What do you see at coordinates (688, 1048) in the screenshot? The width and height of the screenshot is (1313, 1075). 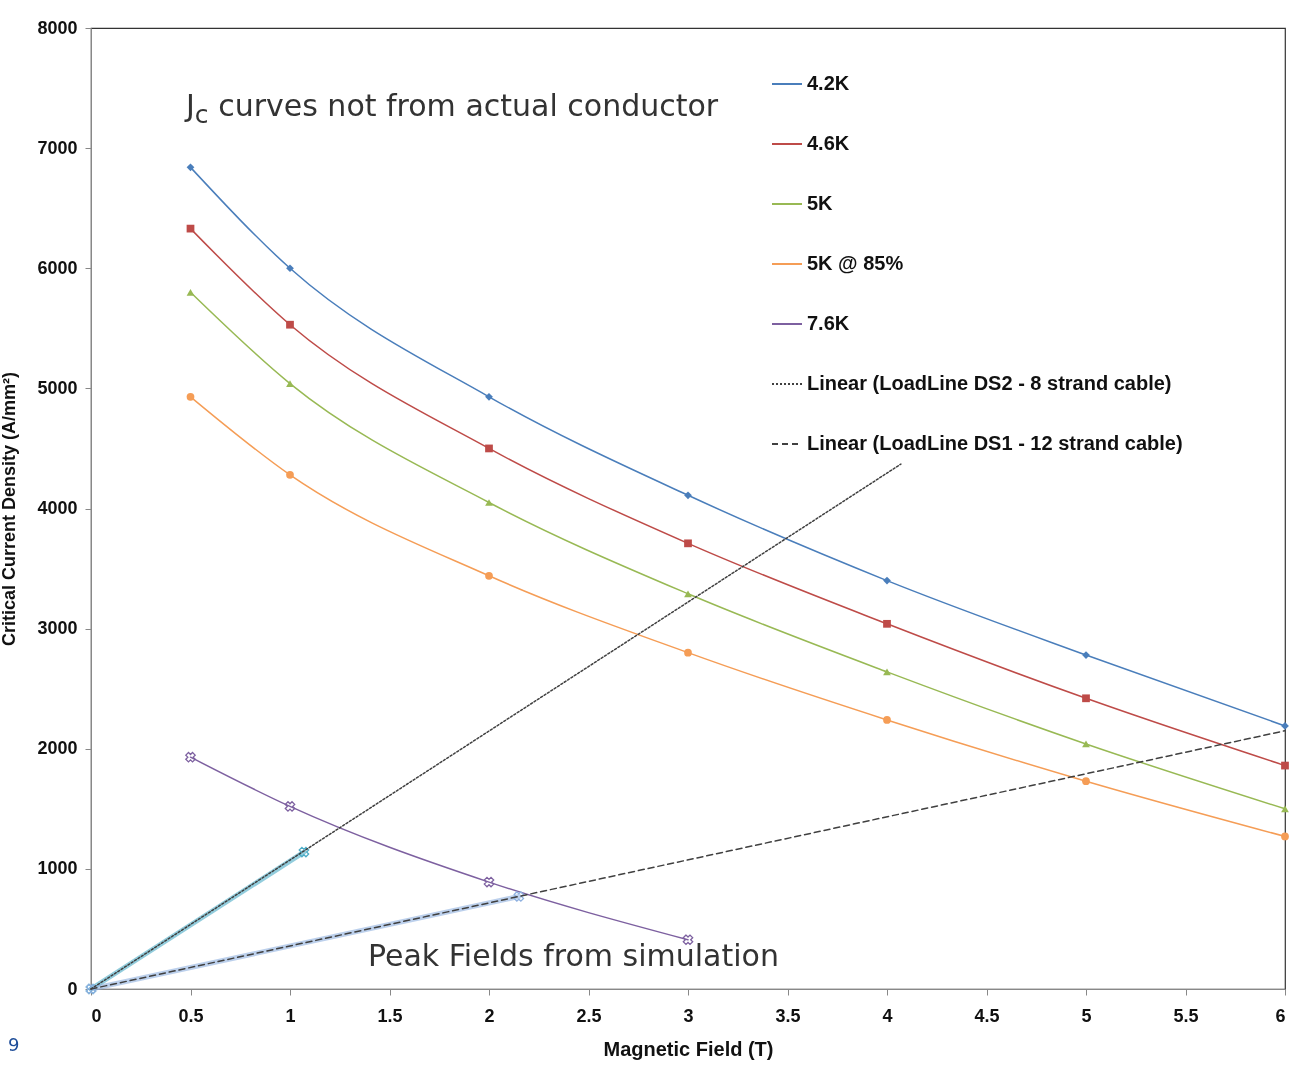 I see `x-axis-title: Magnetic Field (T)` at bounding box center [688, 1048].